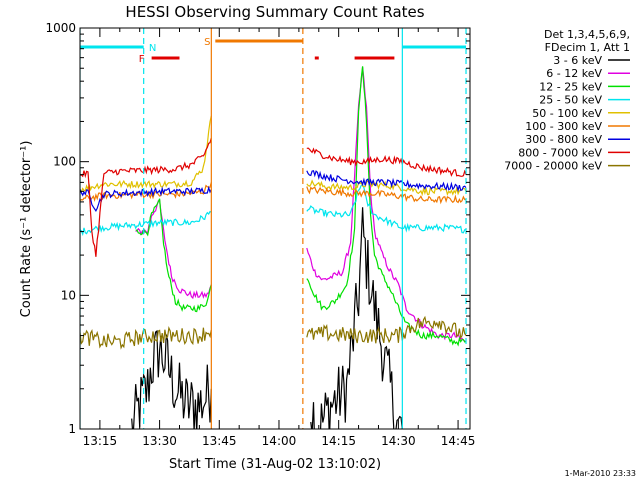 This screenshot has width=640, height=480. I want to click on chart-title: HESSI Observing Summary Count Rates, so click(274, 12).